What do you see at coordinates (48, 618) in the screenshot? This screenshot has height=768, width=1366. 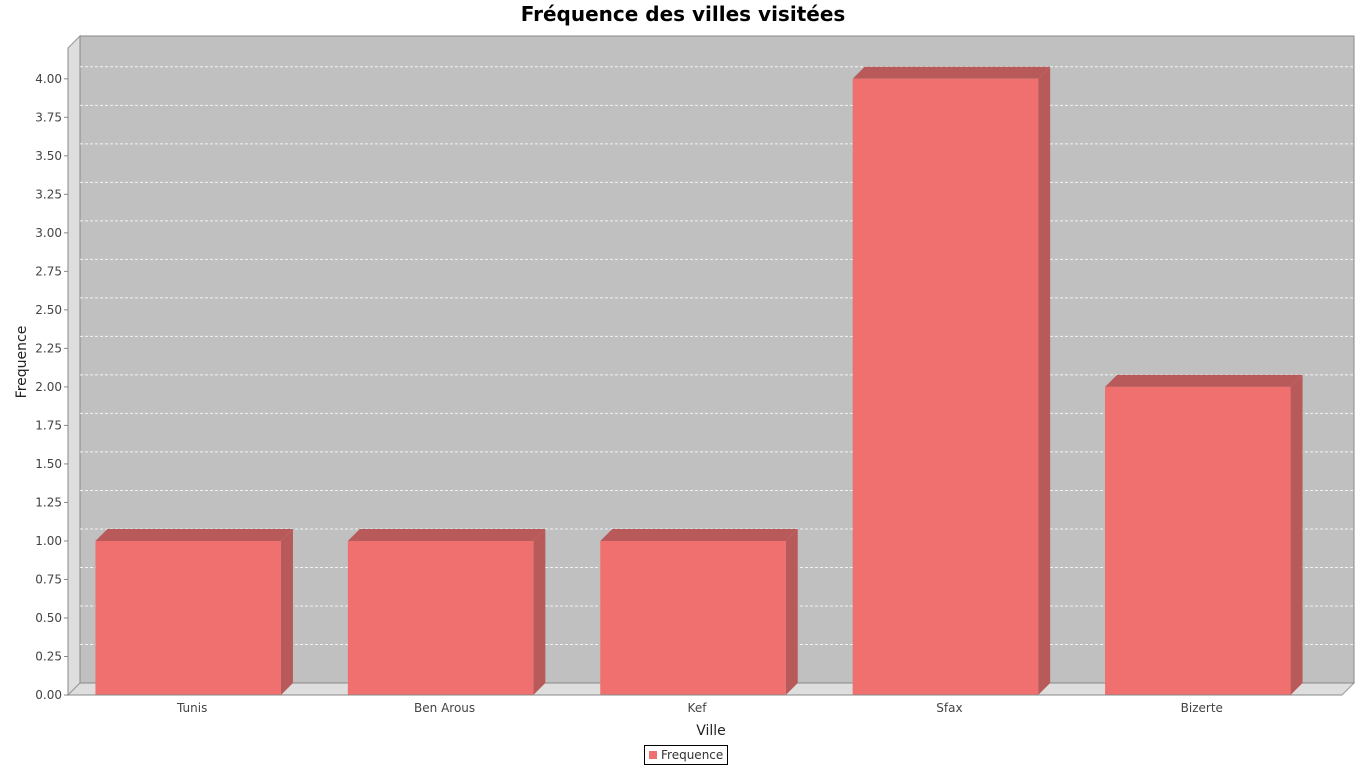 I see `y-tick-label: 0.50` at bounding box center [48, 618].